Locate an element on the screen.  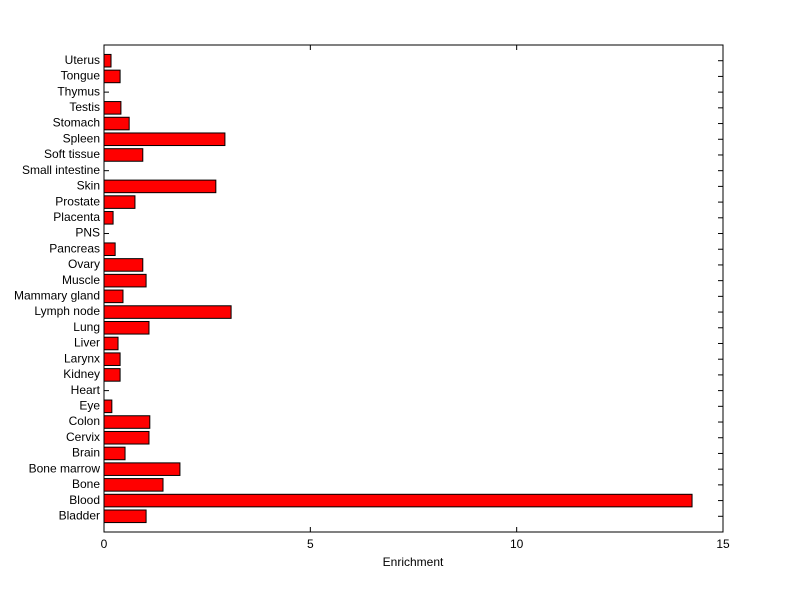
x-axis-label: Enrichment is located at coordinates (413, 562).